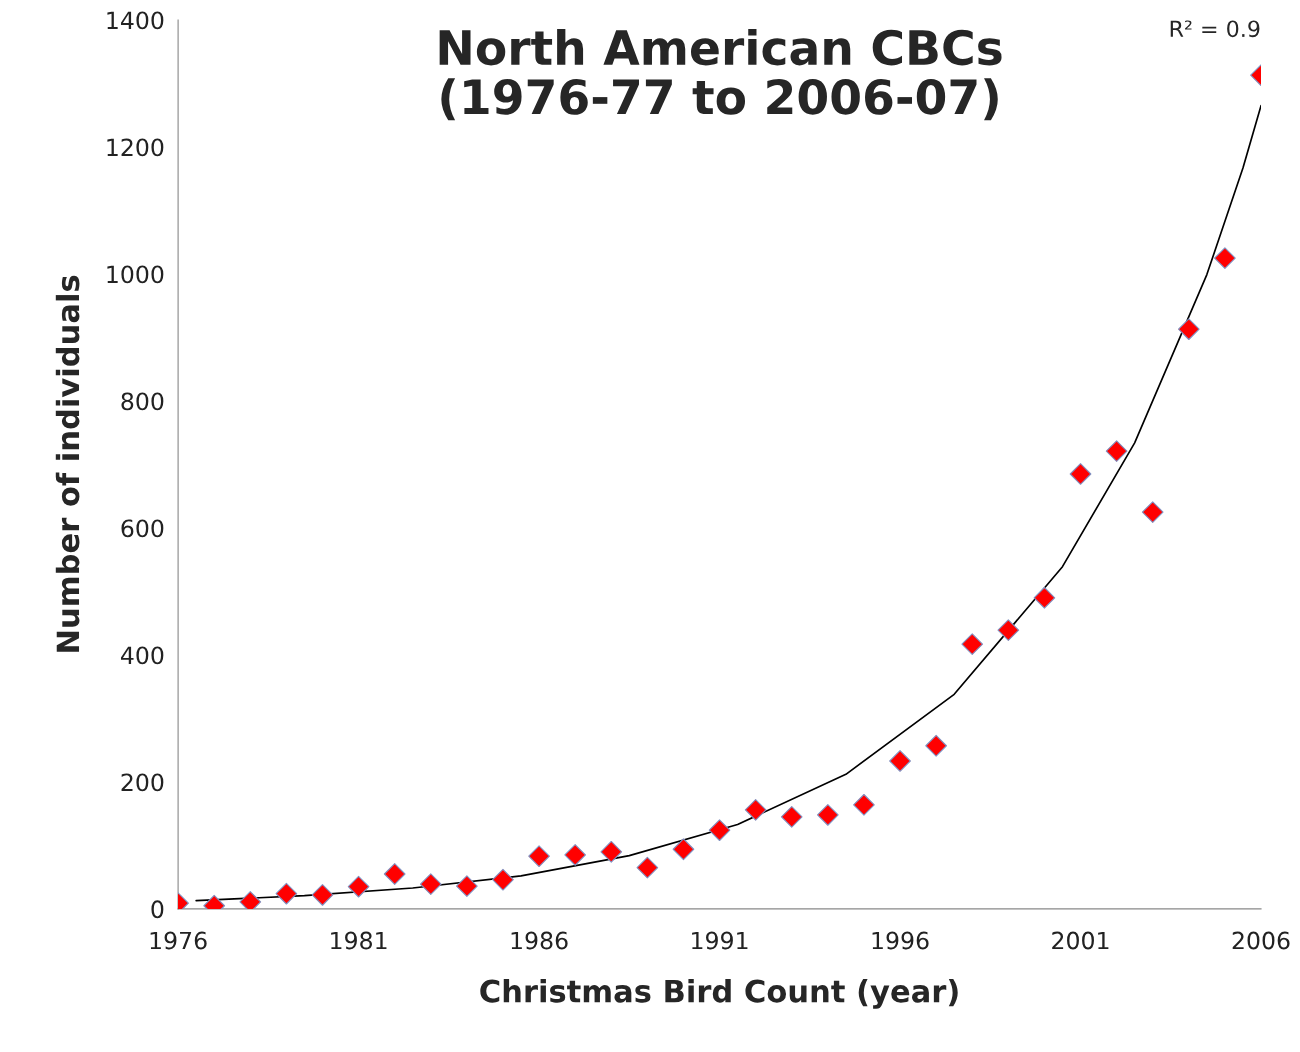 Image resolution: width=1300 pixels, height=1052 pixels. Describe the element at coordinates (720, 74) in the screenshot. I see `text: North American CBCs (1976-77 to 2006-07)` at that location.